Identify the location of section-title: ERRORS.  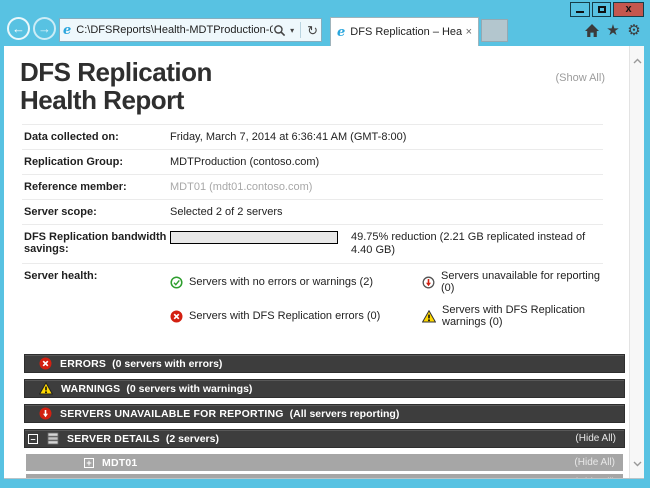
(83, 363).